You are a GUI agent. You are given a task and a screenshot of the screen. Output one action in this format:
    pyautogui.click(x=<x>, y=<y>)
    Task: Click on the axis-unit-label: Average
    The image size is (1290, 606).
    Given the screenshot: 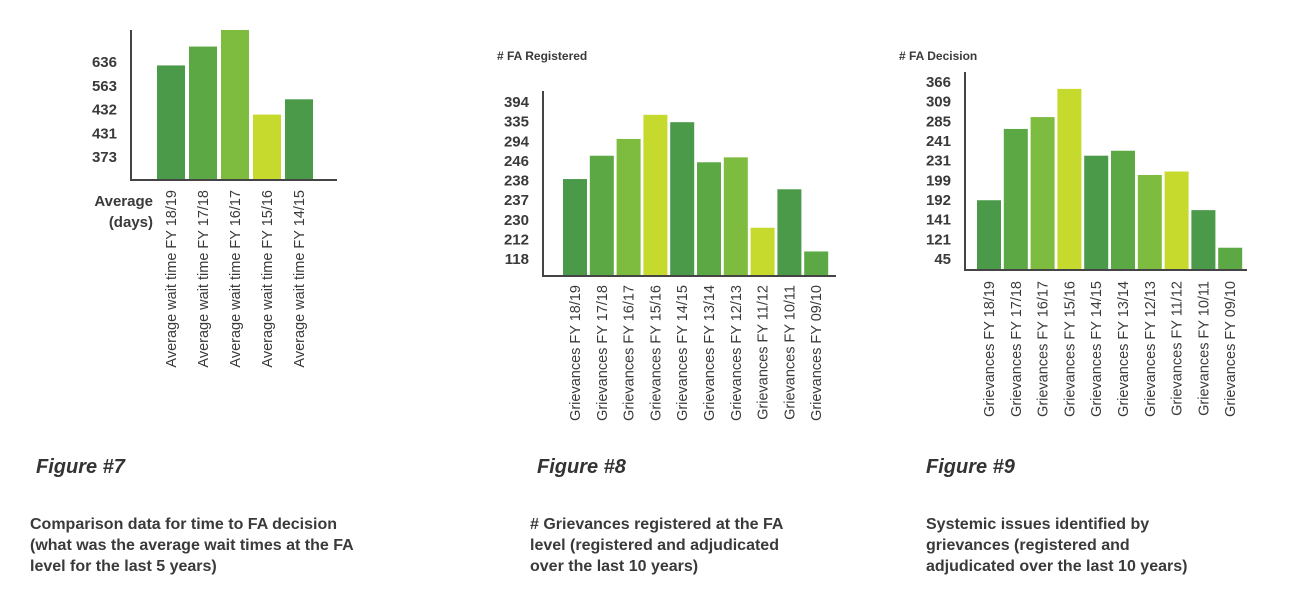 What is the action you would take?
    pyautogui.click(x=123, y=201)
    